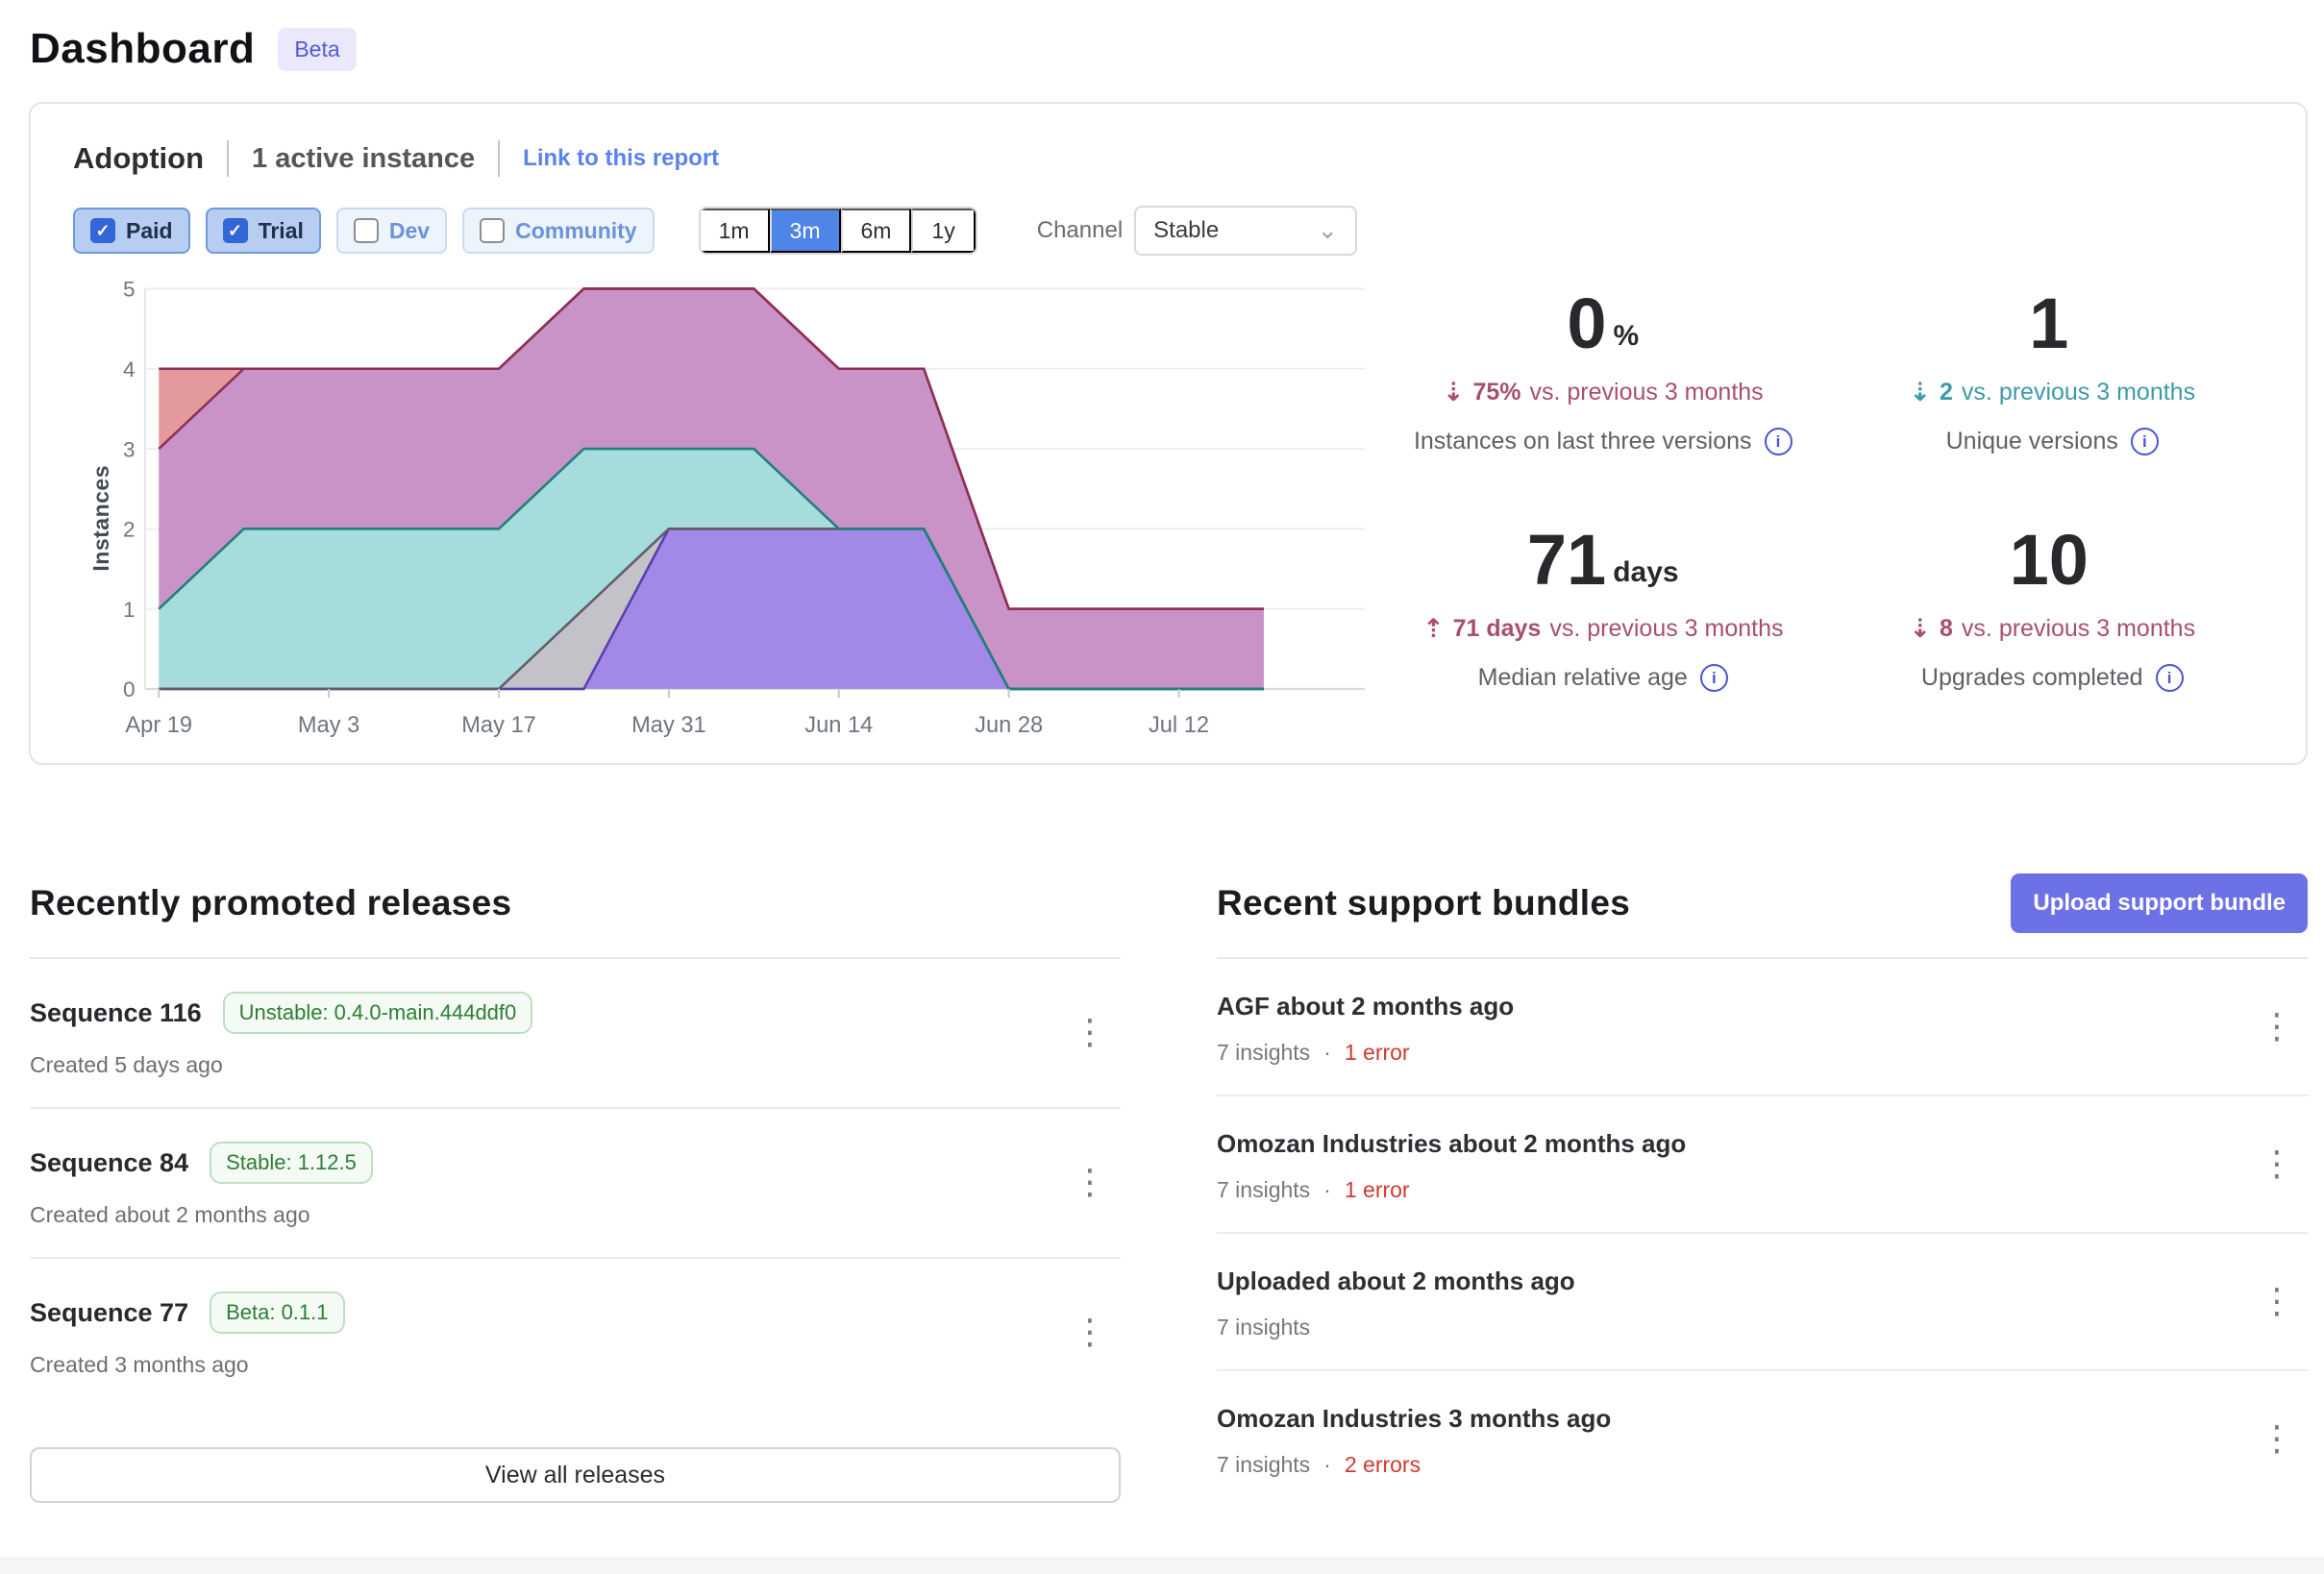 The height and width of the screenshot is (1574, 2324). Describe the element at coordinates (366, 230) in the screenshot. I see `checkbox-unchecked-icon` at that location.